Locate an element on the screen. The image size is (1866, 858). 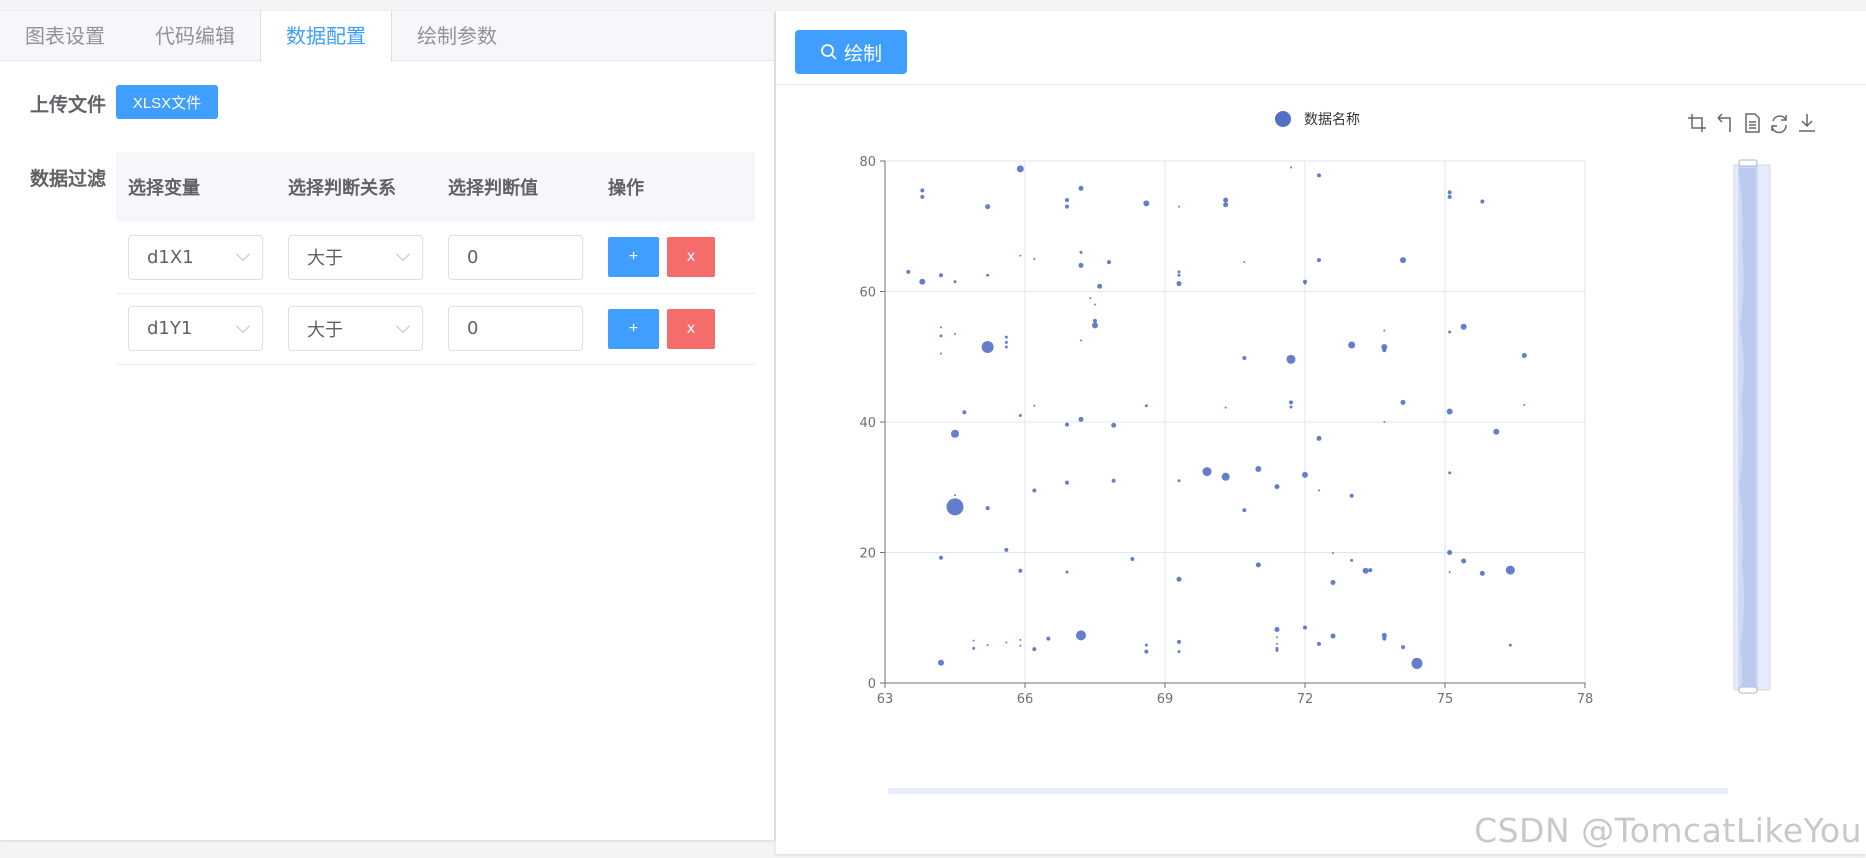
slider-handle-top is located at coordinates (1748, 163).